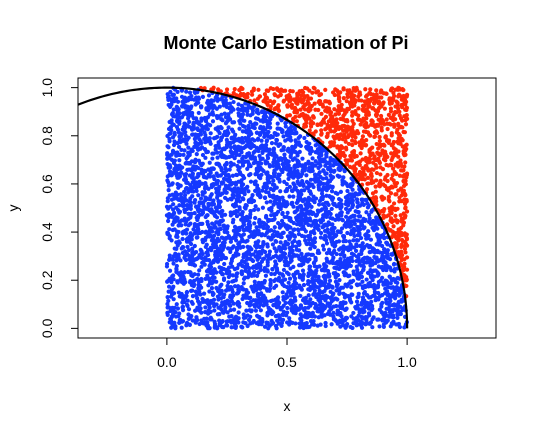 The height and width of the screenshot is (435, 536). Describe the element at coordinates (285, 43) in the screenshot. I see `chart-title: Monte Carlo Estimation of Pi` at that location.